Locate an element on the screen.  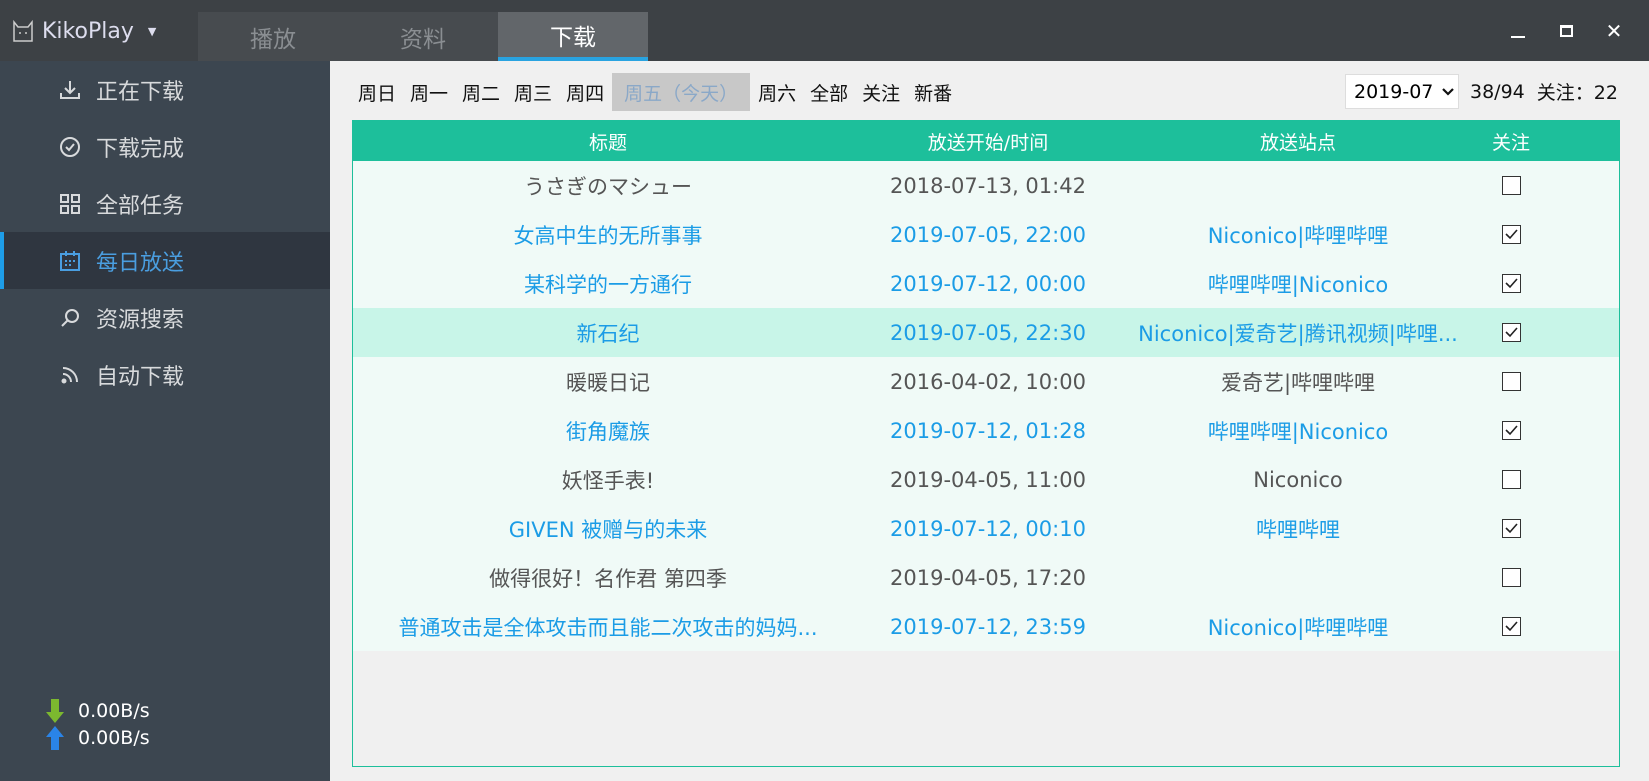
time-cell: 2019-07-05, 22:00 is located at coordinates (988, 234).